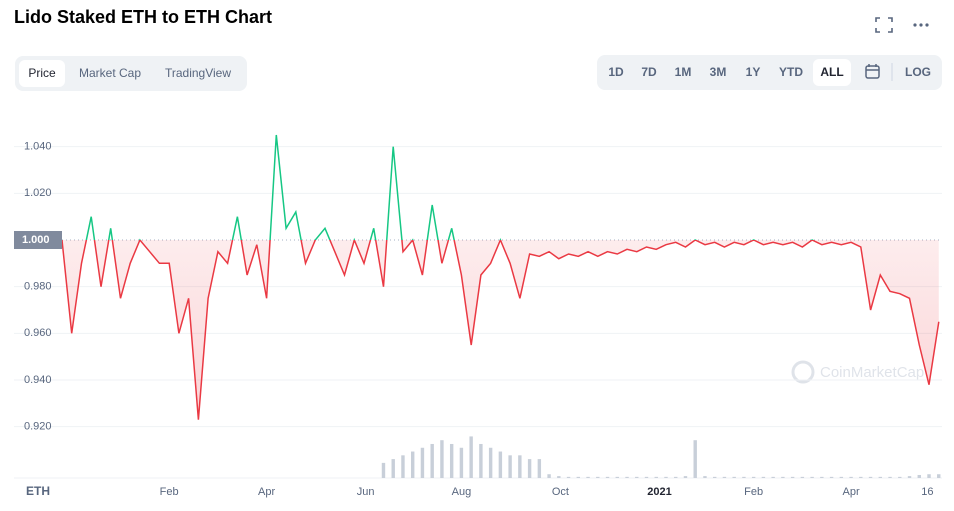 Image resolution: width=954 pixels, height=511 pixels. Describe the element at coordinates (198, 73) in the screenshot. I see `tab: TradingView` at that location.